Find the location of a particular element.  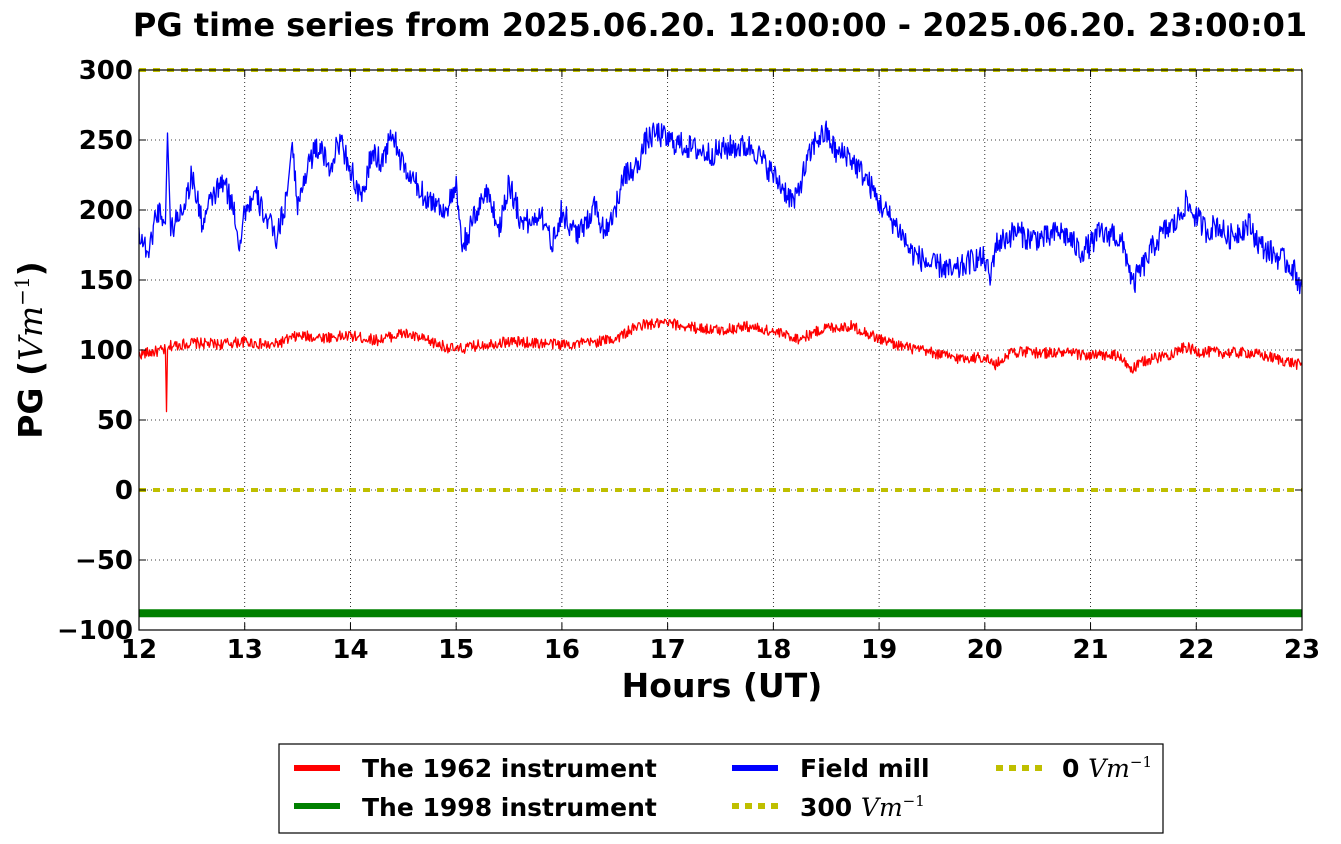

y-axis-label-suffix: ) is located at coordinates (30, 268).